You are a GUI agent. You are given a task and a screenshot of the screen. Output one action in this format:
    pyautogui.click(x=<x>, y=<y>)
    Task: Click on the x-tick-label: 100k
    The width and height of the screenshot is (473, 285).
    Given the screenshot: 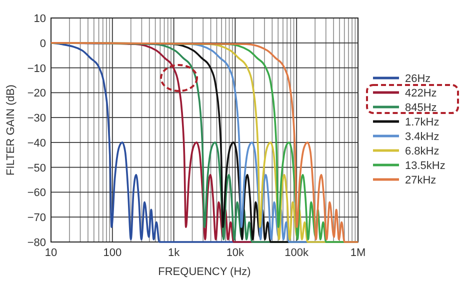 What is the action you would take?
    pyautogui.click(x=297, y=253)
    